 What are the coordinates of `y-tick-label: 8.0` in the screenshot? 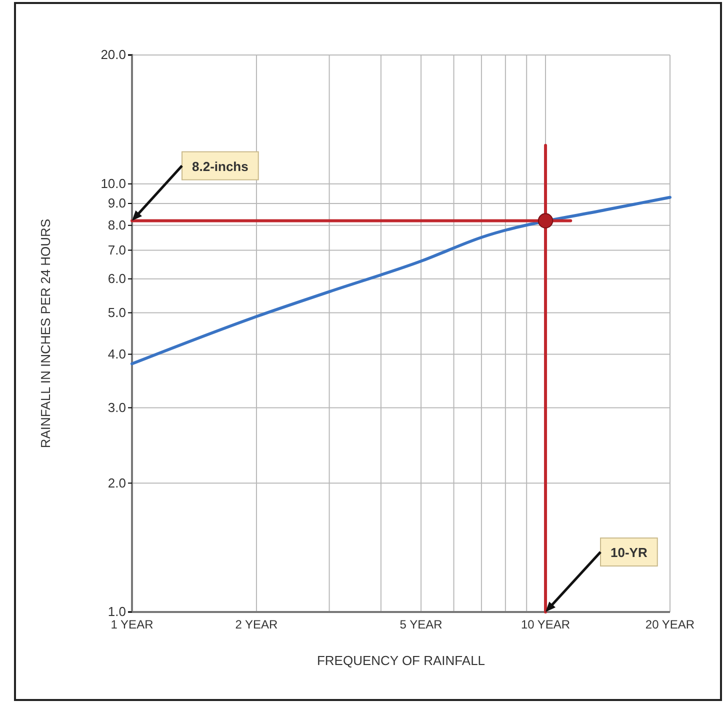 It's located at (117, 225).